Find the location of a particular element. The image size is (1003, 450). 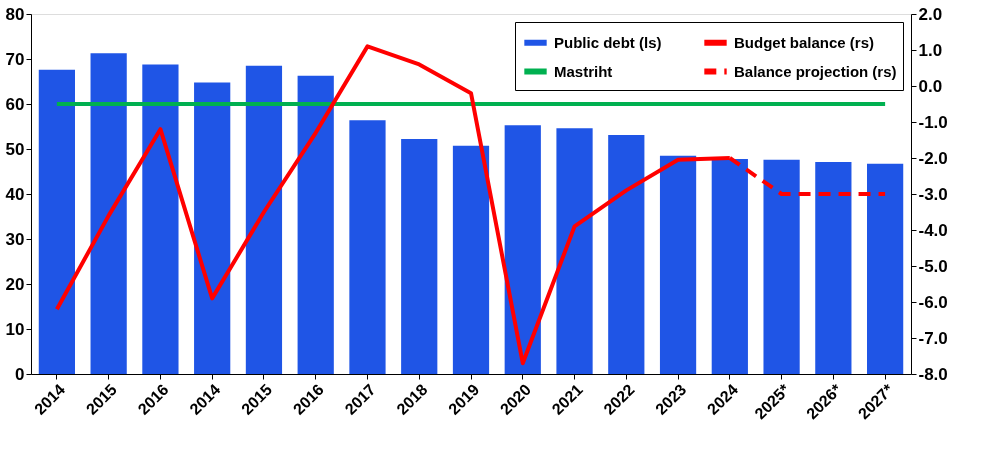

y-tick-label: 80 is located at coordinates (15, 14).